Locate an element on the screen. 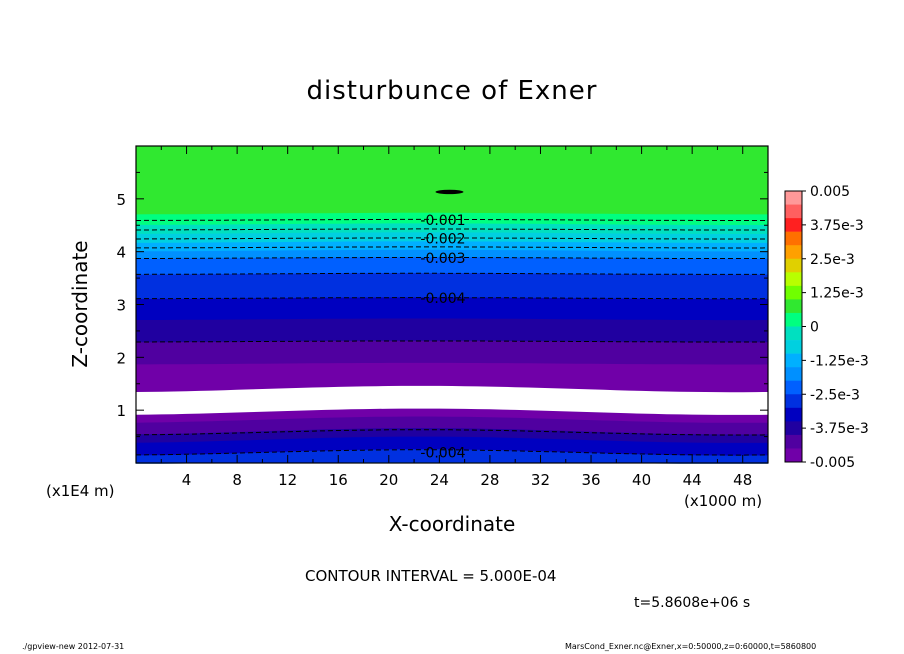 The image size is (904, 654). x-axis-label: X-coordinate is located at coordinates (452, 524).